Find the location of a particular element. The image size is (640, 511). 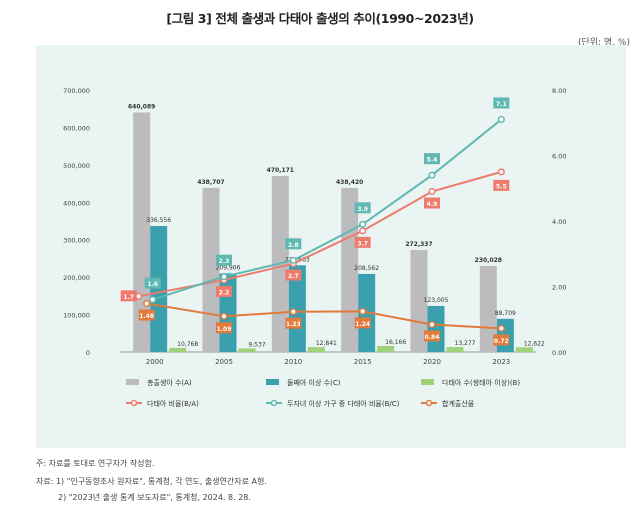

x-tick-label: 2000 is located at coordinates (155, 362).